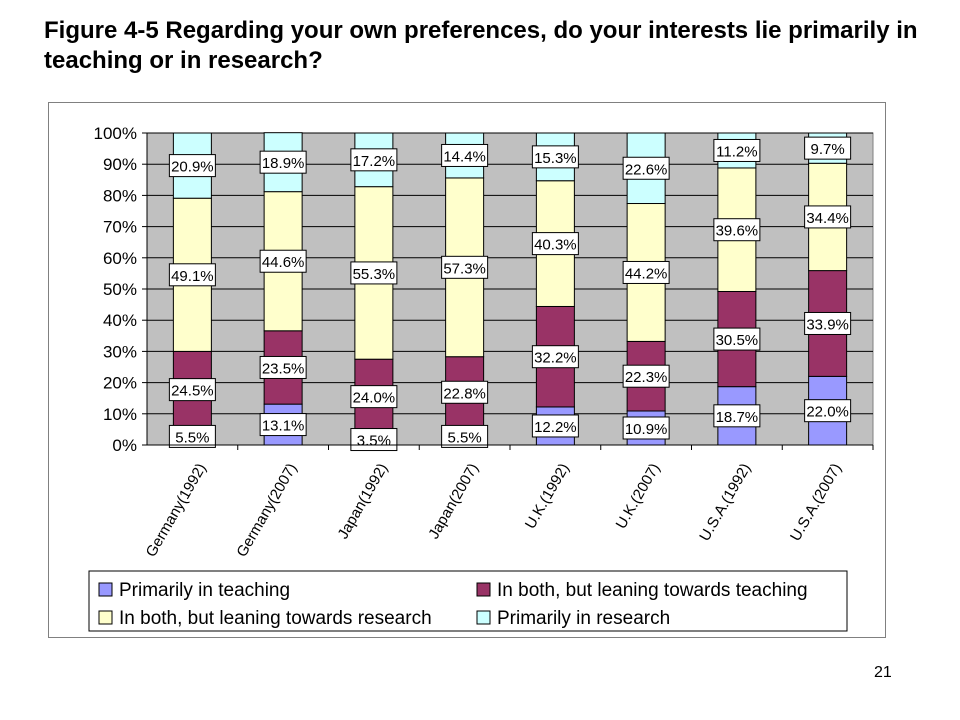 This screenshot has height=720, width=960. I want to click on y-tick-label: 0%, so click(124, 445).